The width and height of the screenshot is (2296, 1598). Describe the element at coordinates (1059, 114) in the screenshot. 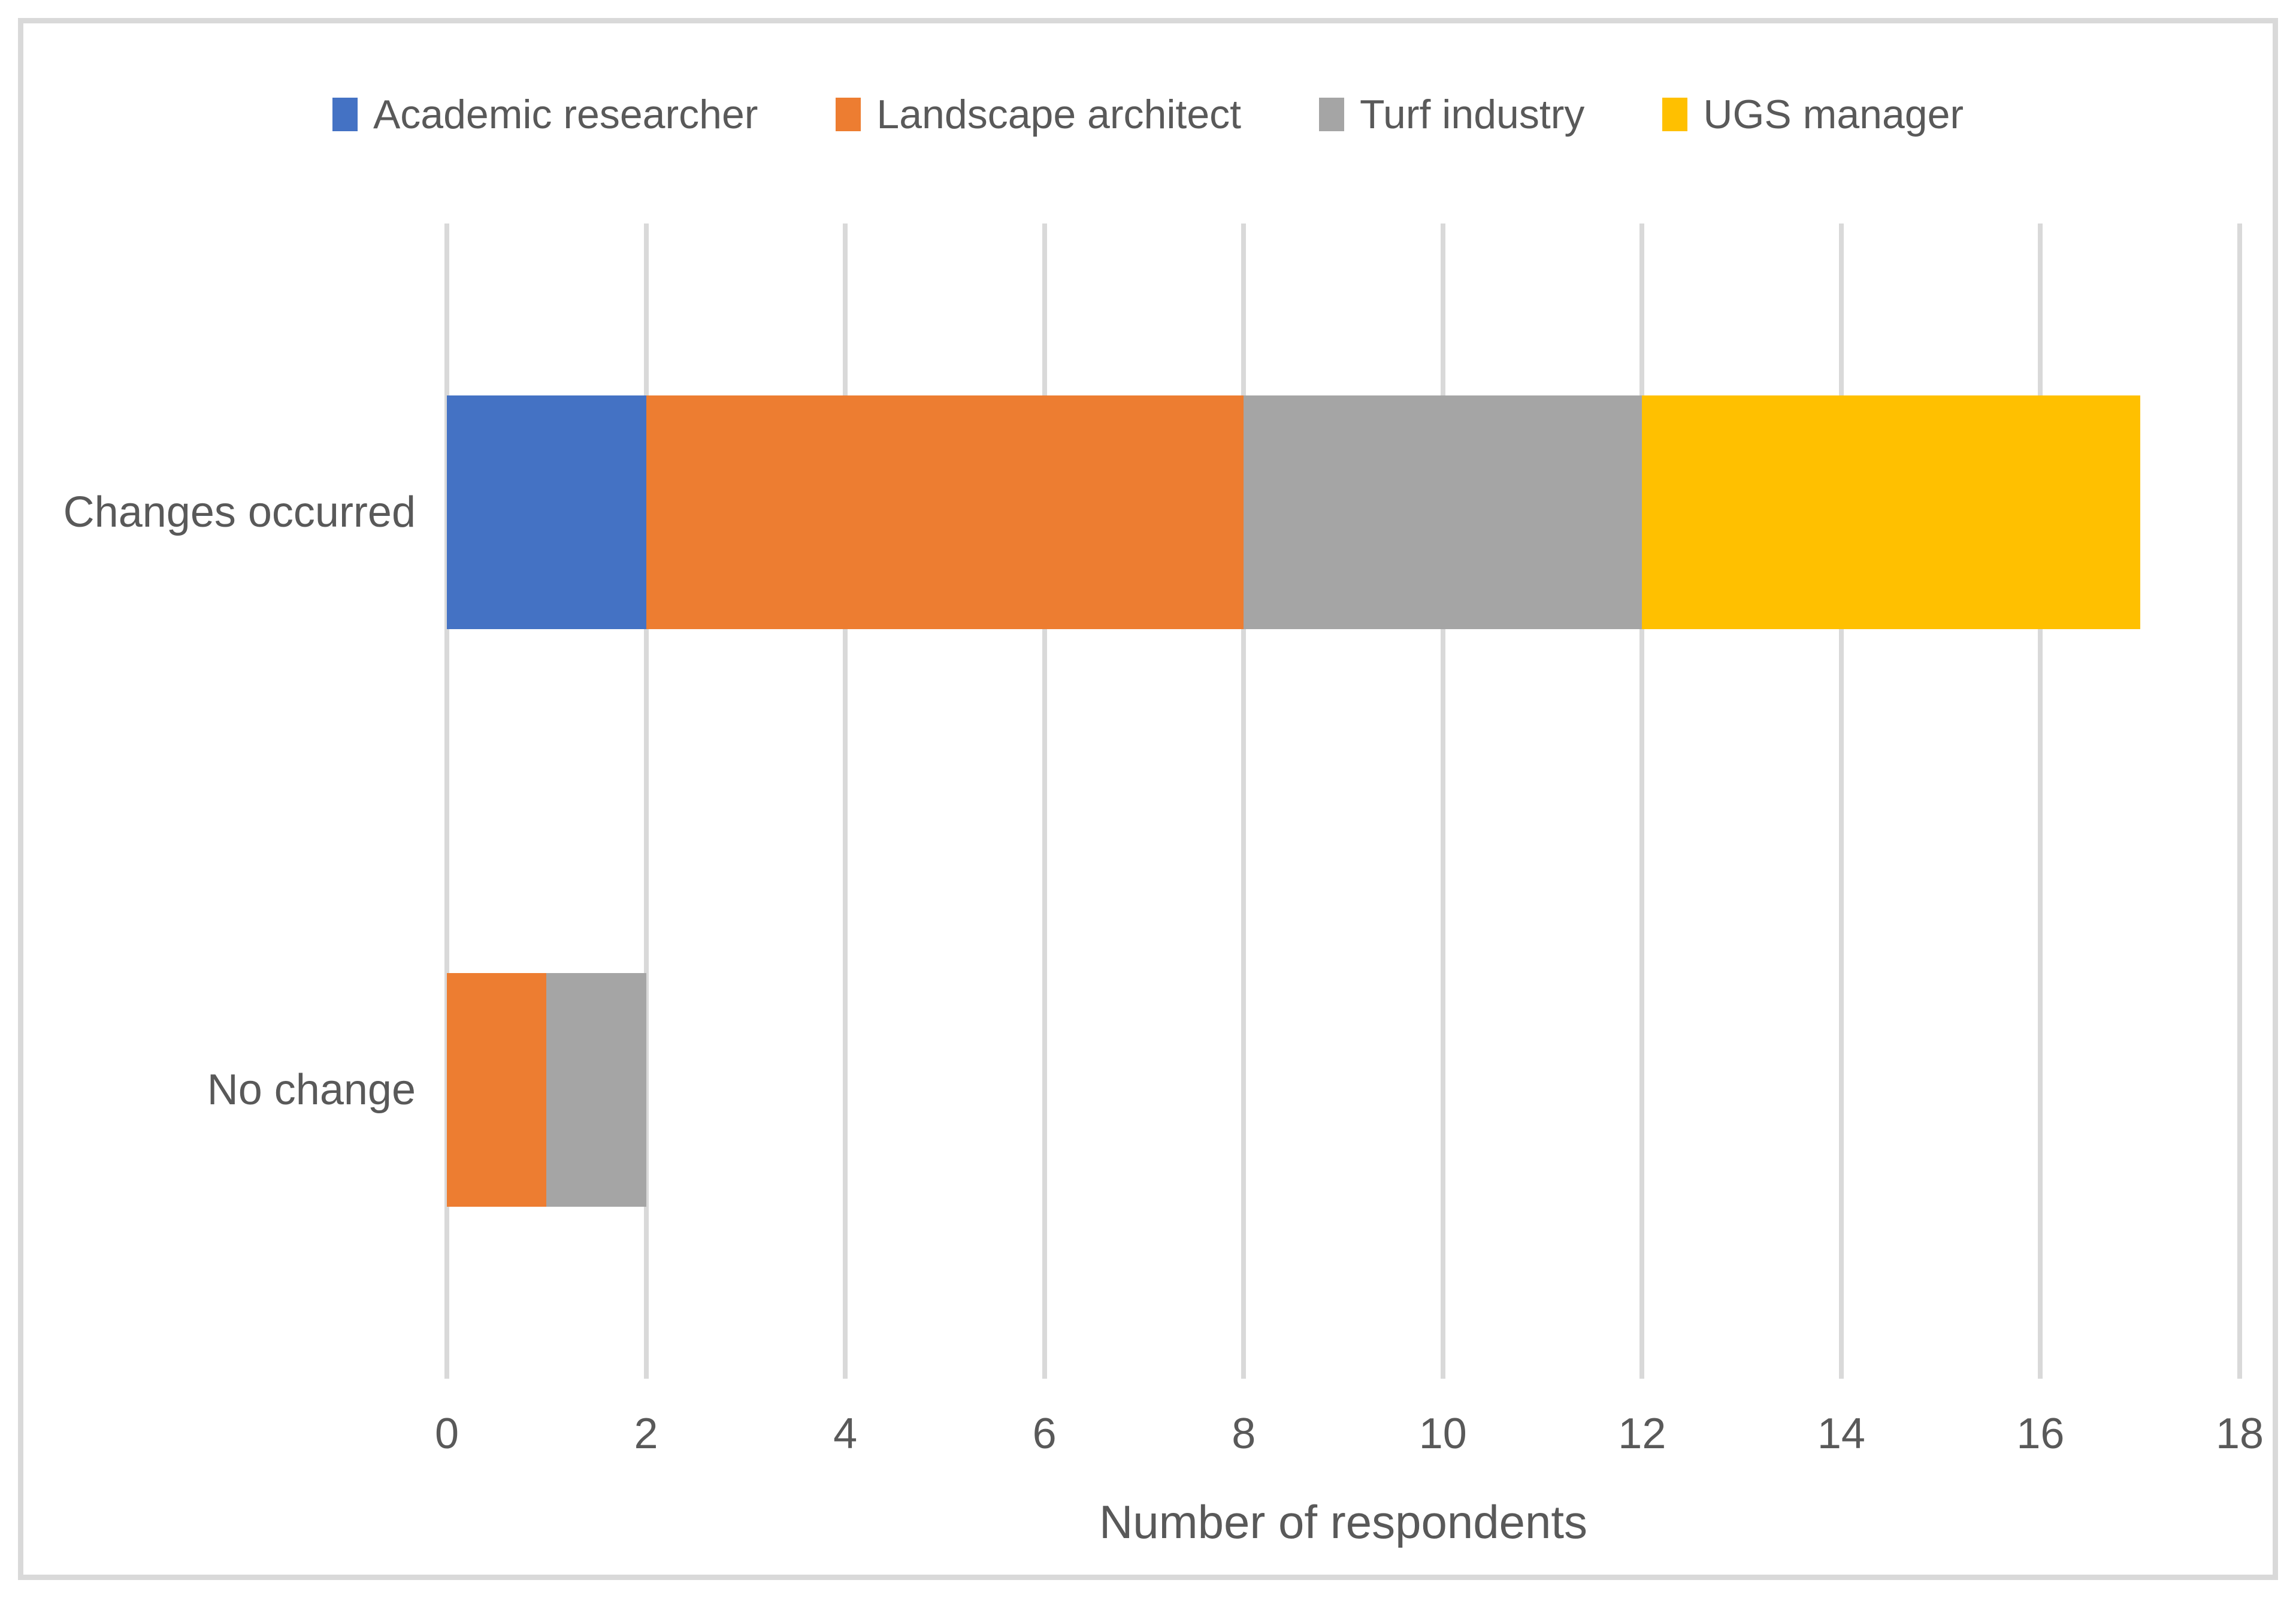

I see `legend-label: Landscape architect` at that location.